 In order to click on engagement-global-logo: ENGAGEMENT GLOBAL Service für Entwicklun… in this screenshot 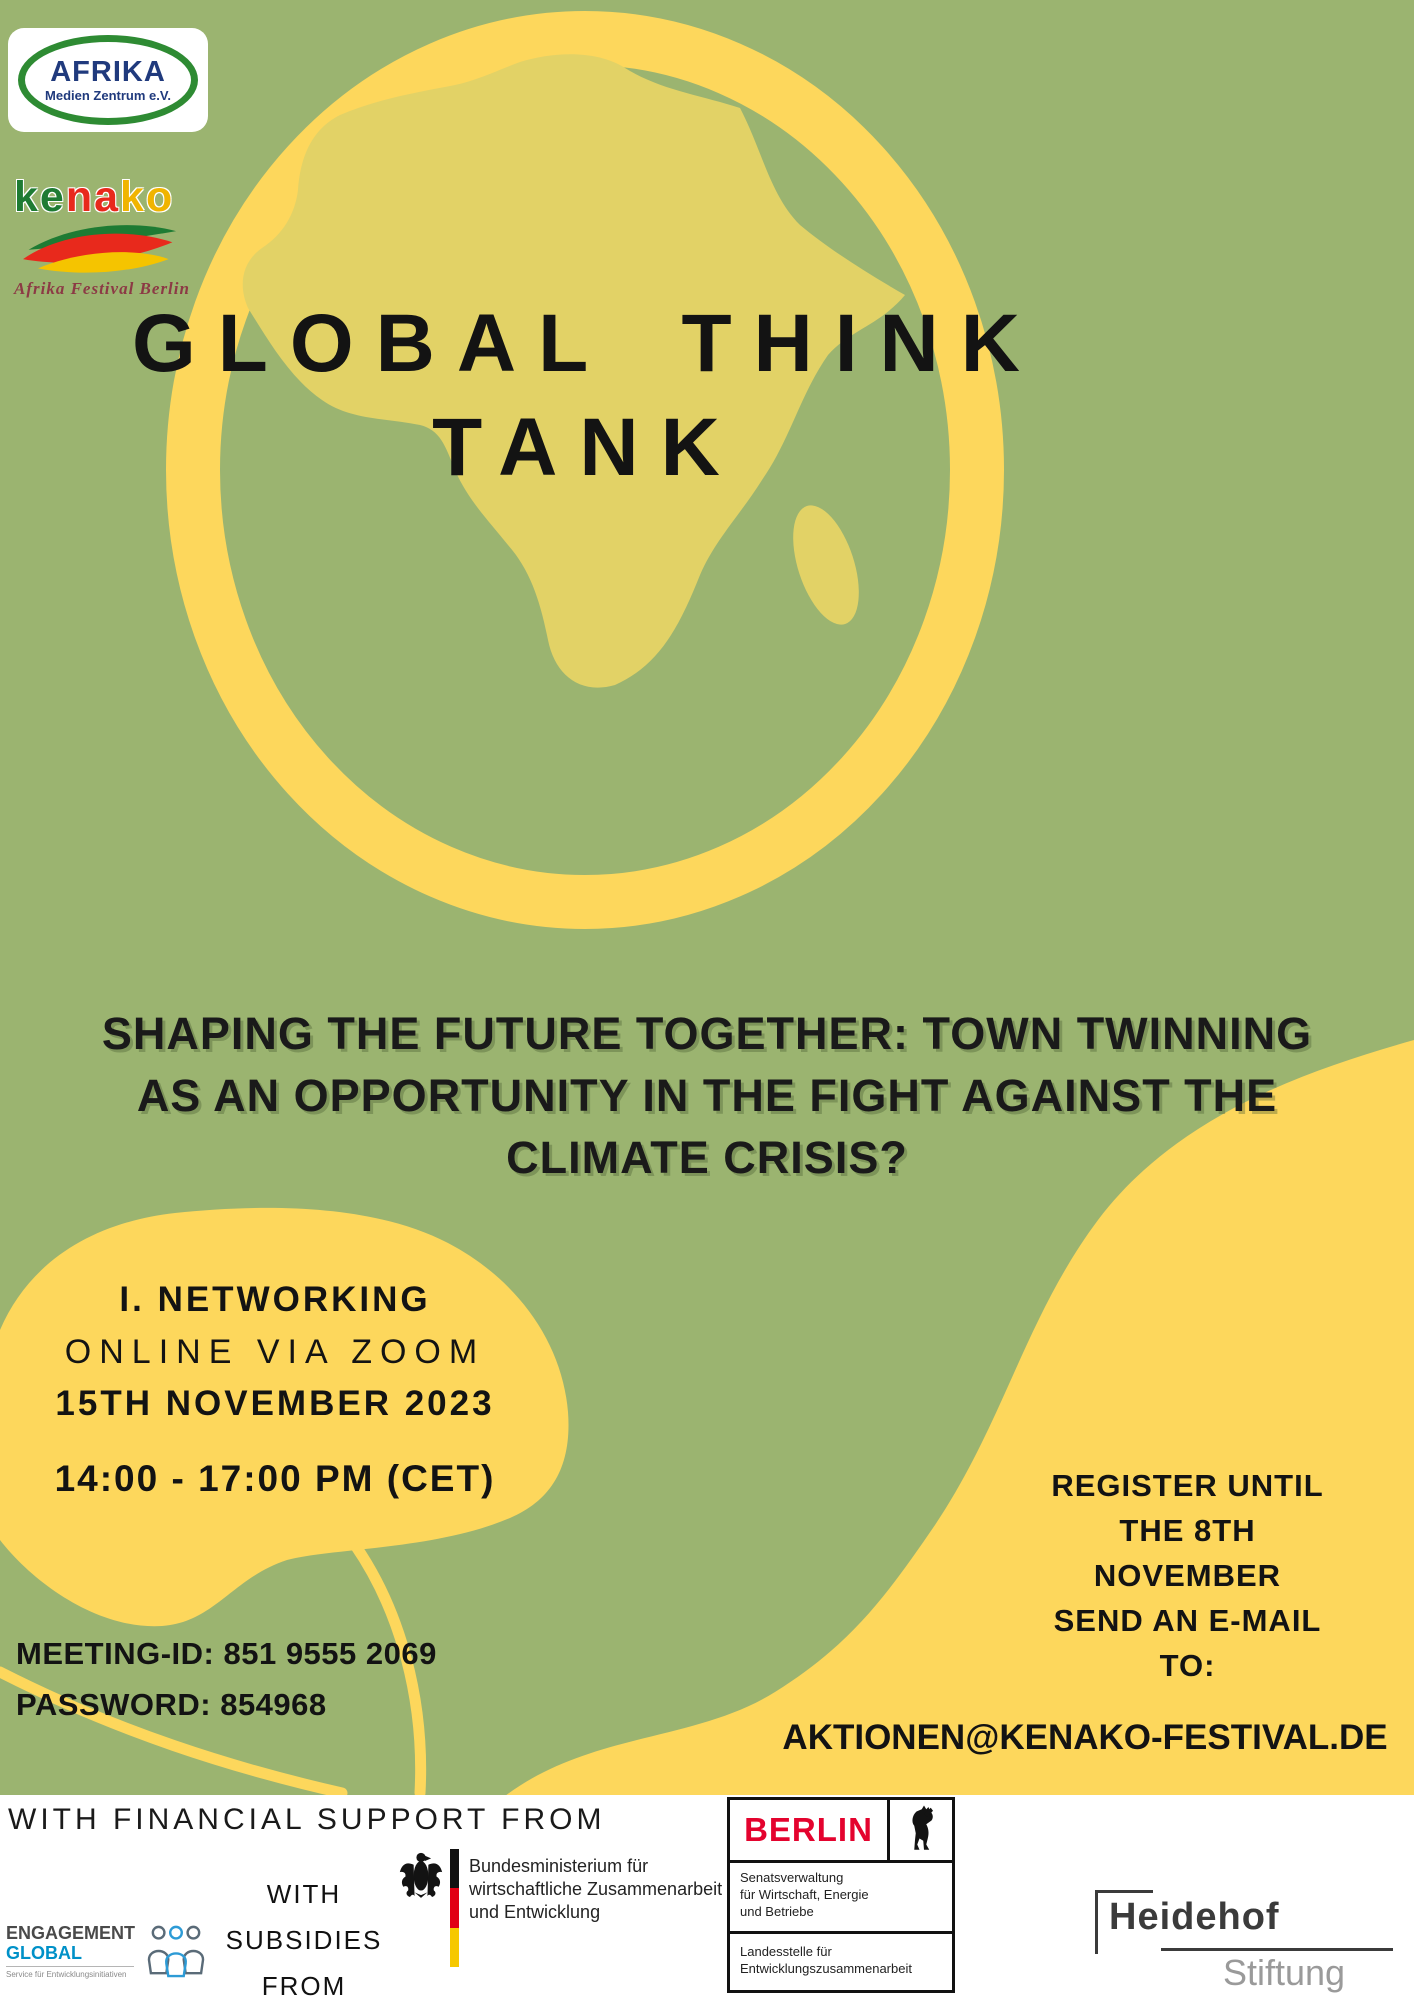, I will do `click(106, 1953)`.